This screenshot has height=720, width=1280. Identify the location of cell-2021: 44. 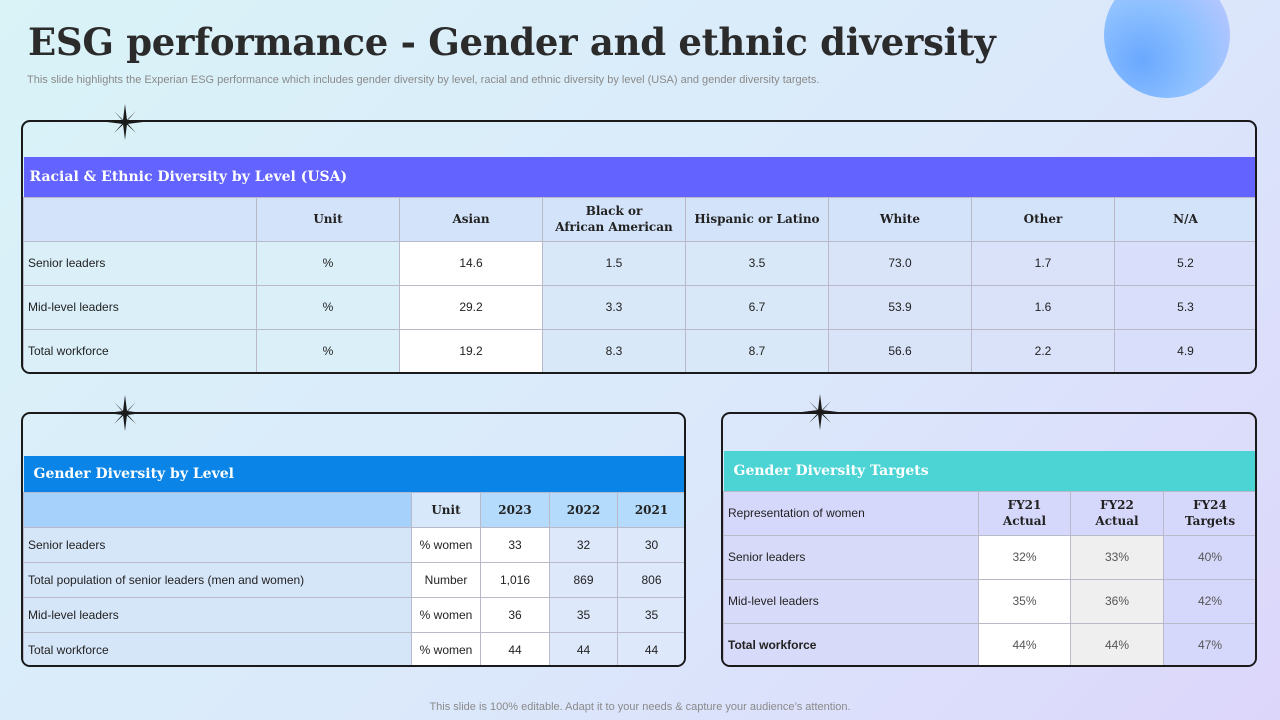
(650, 648).